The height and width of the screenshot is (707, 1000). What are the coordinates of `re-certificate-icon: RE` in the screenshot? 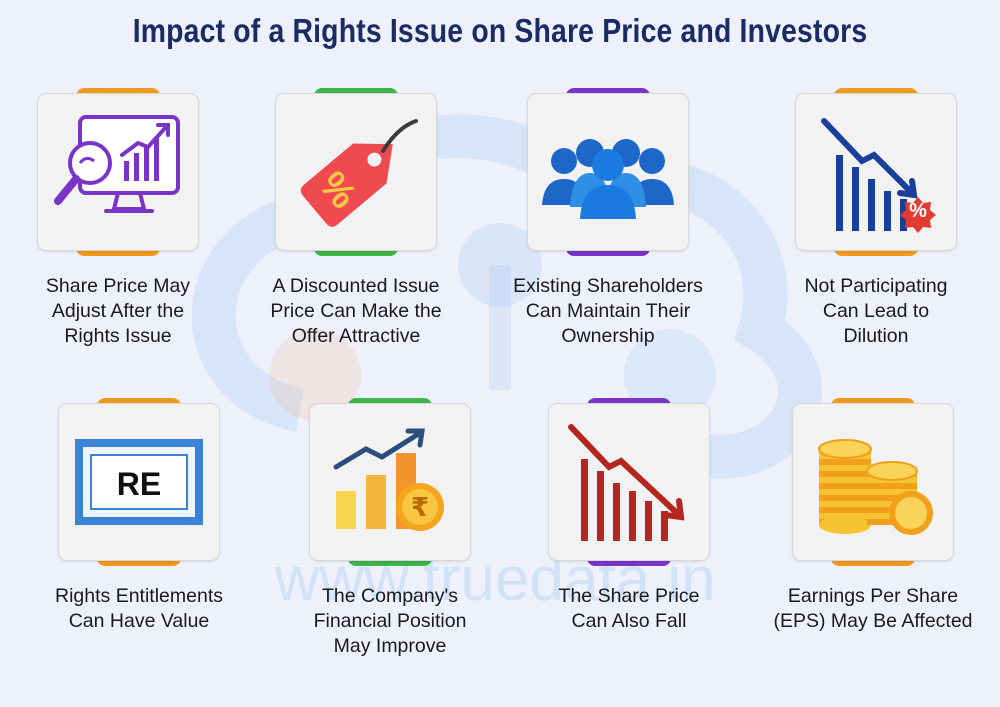 It's located at (139, 482).